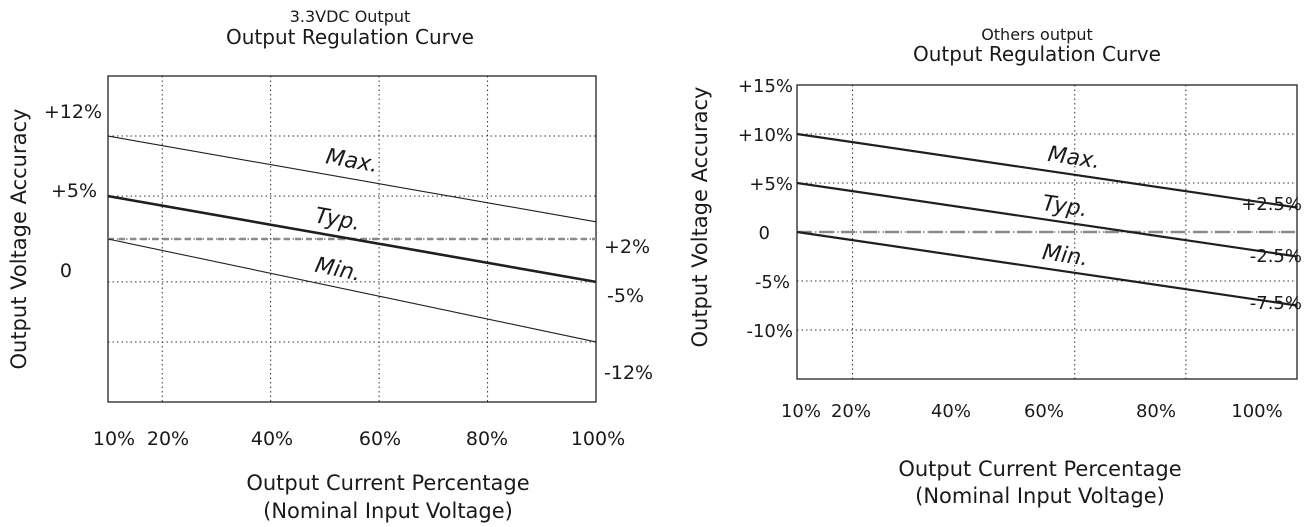  Describe the element at coordinates (1037, 54) in the screenshot. I see `chart2-title-line2: Output Regulation Curve` at that location.